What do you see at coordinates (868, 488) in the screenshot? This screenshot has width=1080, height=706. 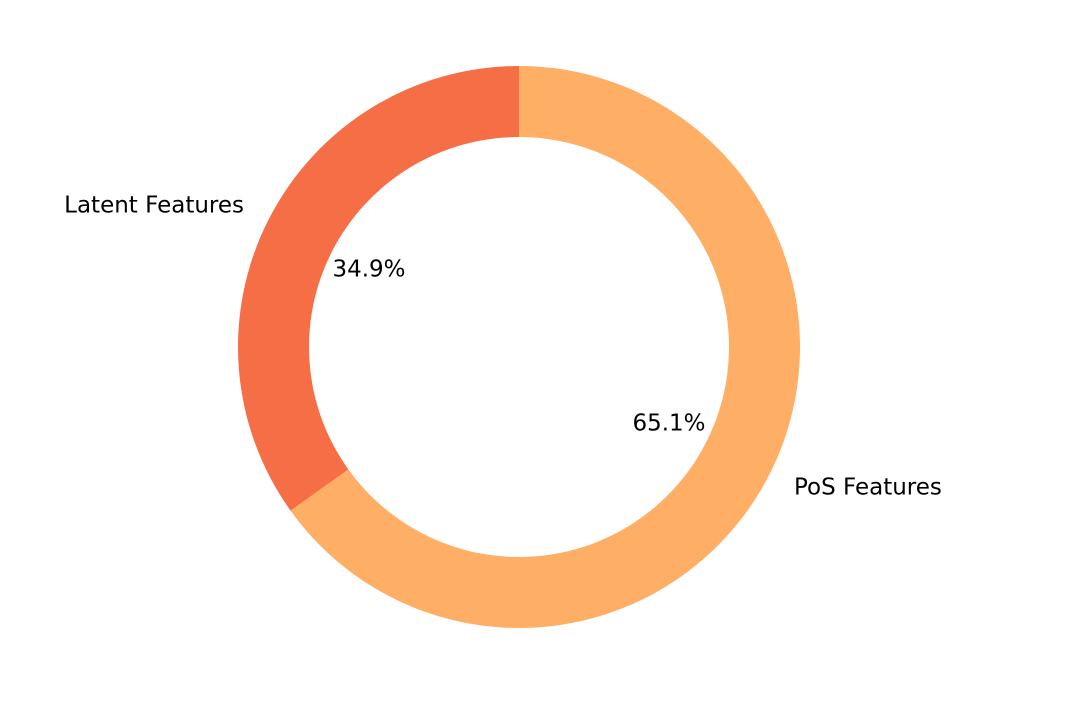 I see `slice-label: PoS Features` at bounding box center [868, 488].